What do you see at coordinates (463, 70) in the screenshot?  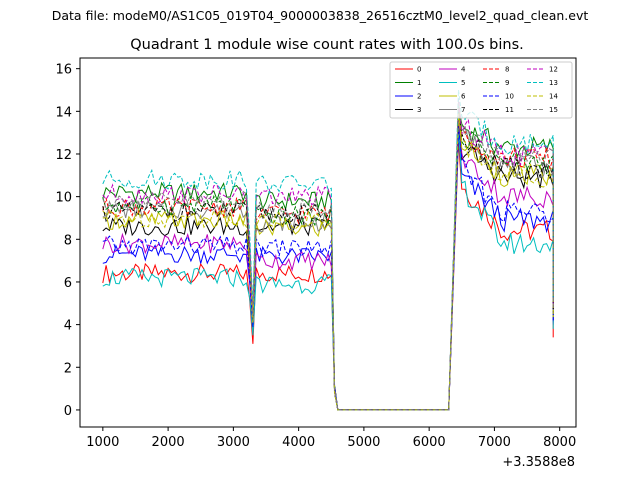 I see `legend-label-4: 4` at bounding box center [463, 70].